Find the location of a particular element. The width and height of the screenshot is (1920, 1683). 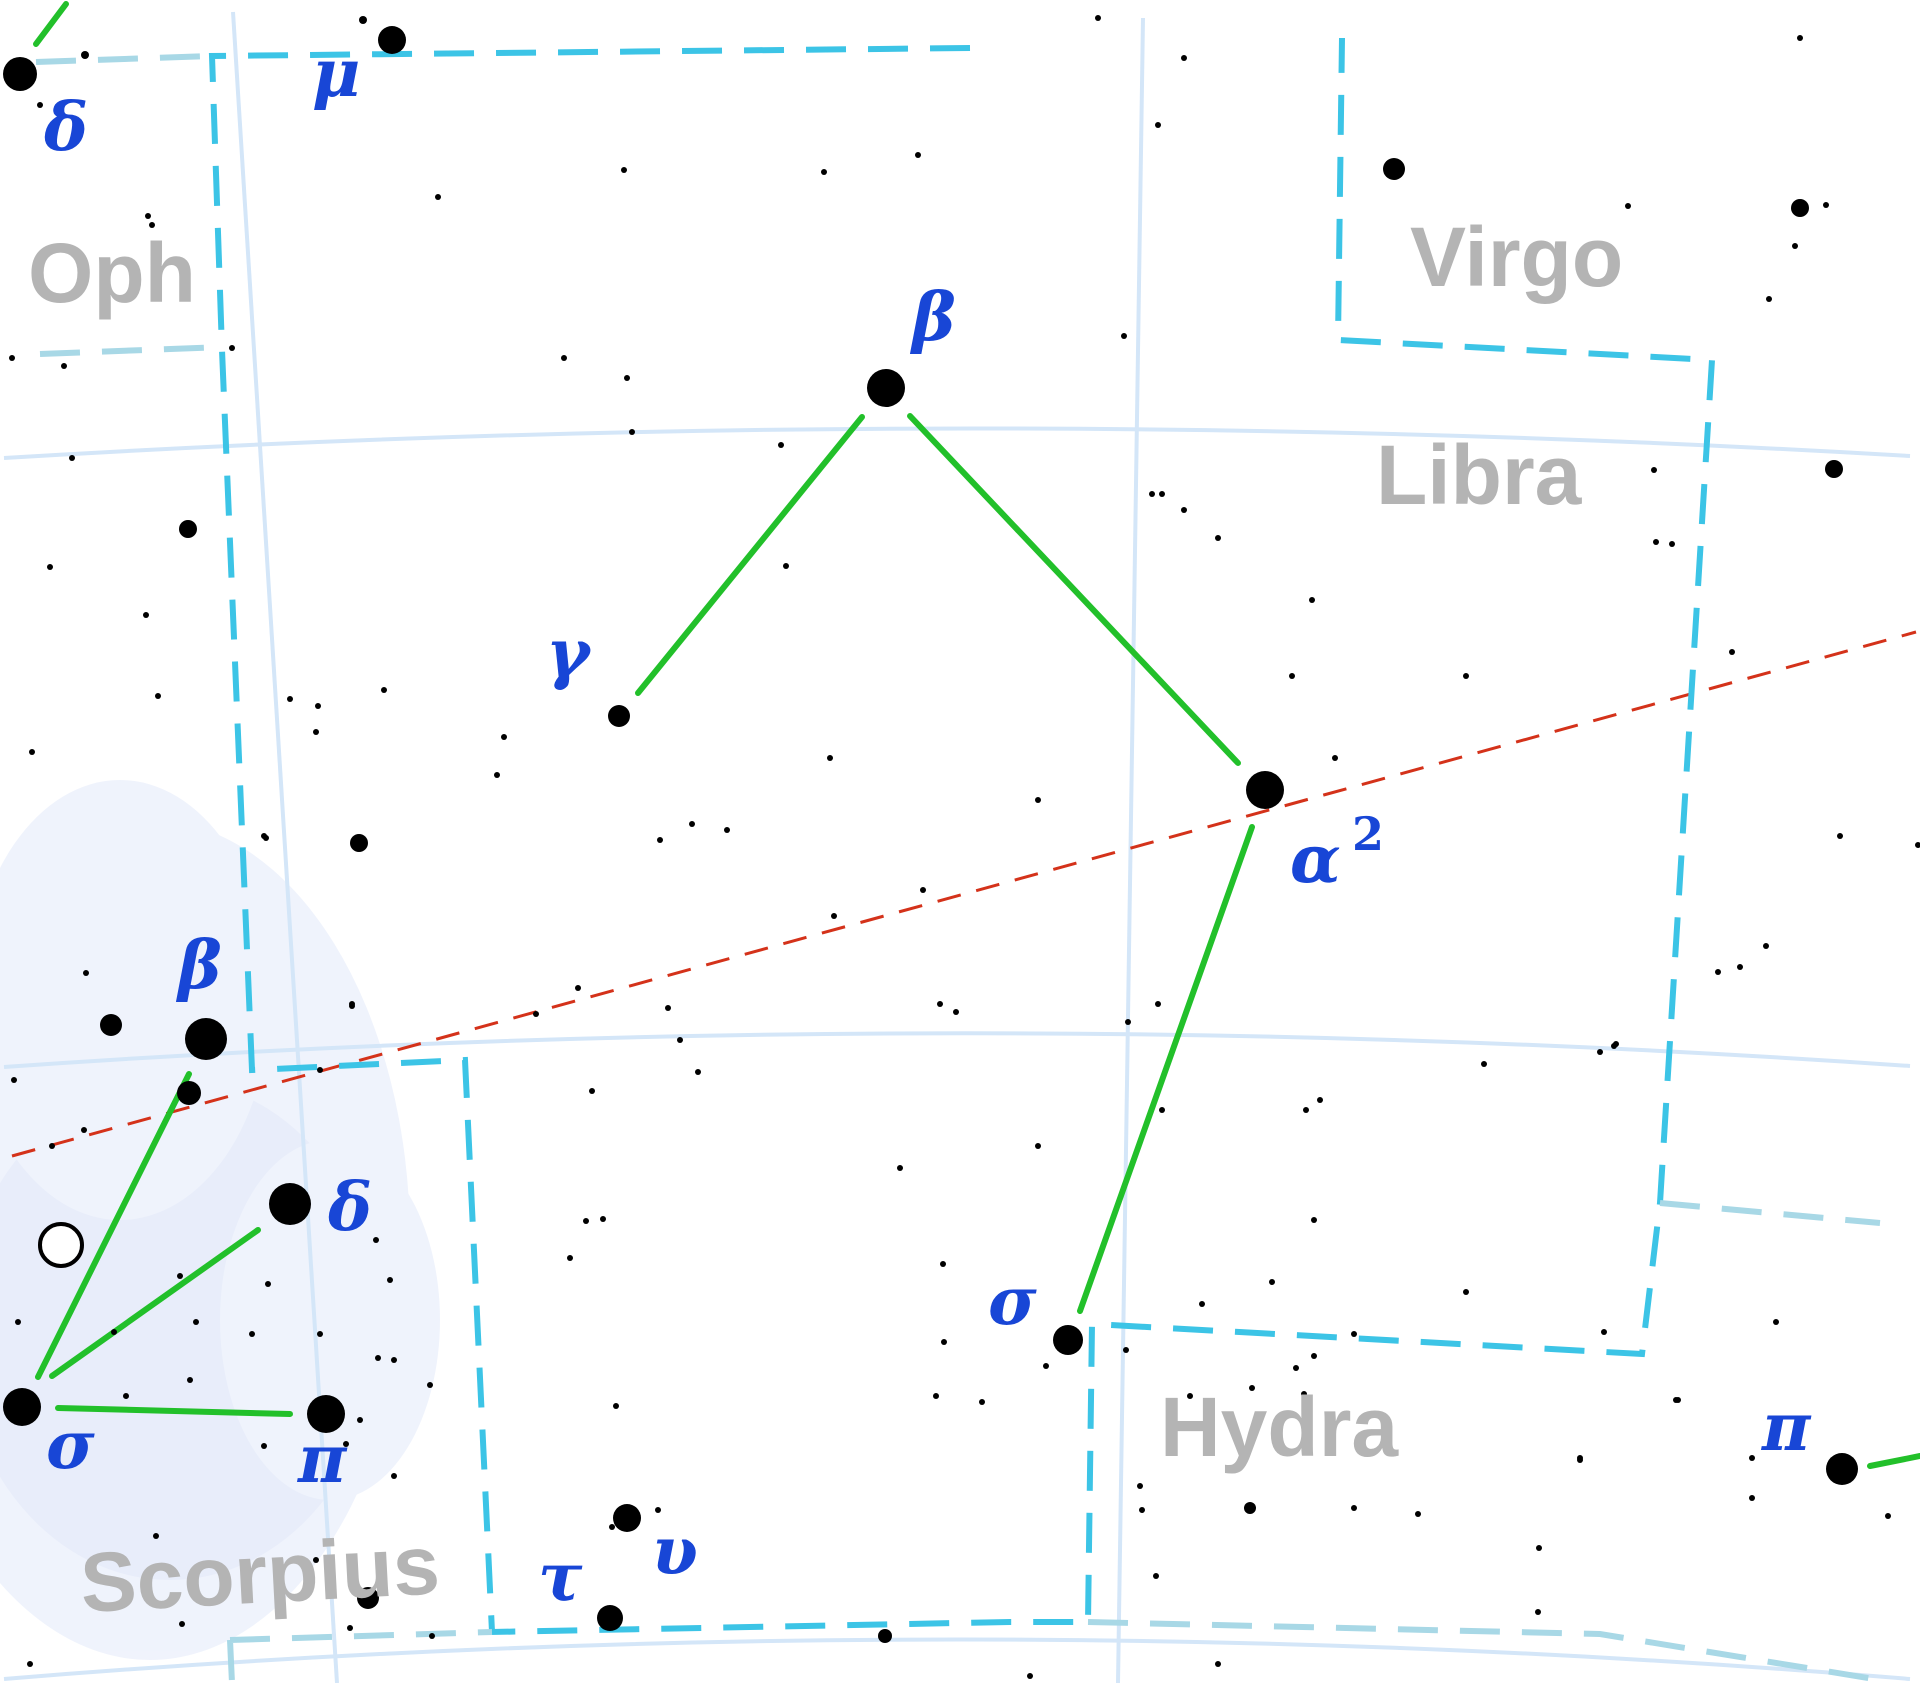

star-hya-a is located at coordinates (1250, 1508).